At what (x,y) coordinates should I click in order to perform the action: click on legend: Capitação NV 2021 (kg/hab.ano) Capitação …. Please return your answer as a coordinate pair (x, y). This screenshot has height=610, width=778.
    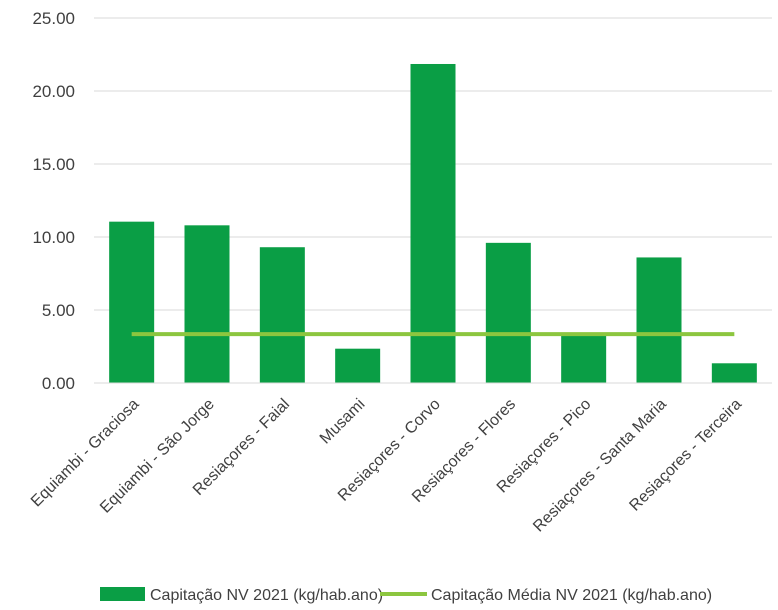
    Looking at the image, I should click on (406, 595).